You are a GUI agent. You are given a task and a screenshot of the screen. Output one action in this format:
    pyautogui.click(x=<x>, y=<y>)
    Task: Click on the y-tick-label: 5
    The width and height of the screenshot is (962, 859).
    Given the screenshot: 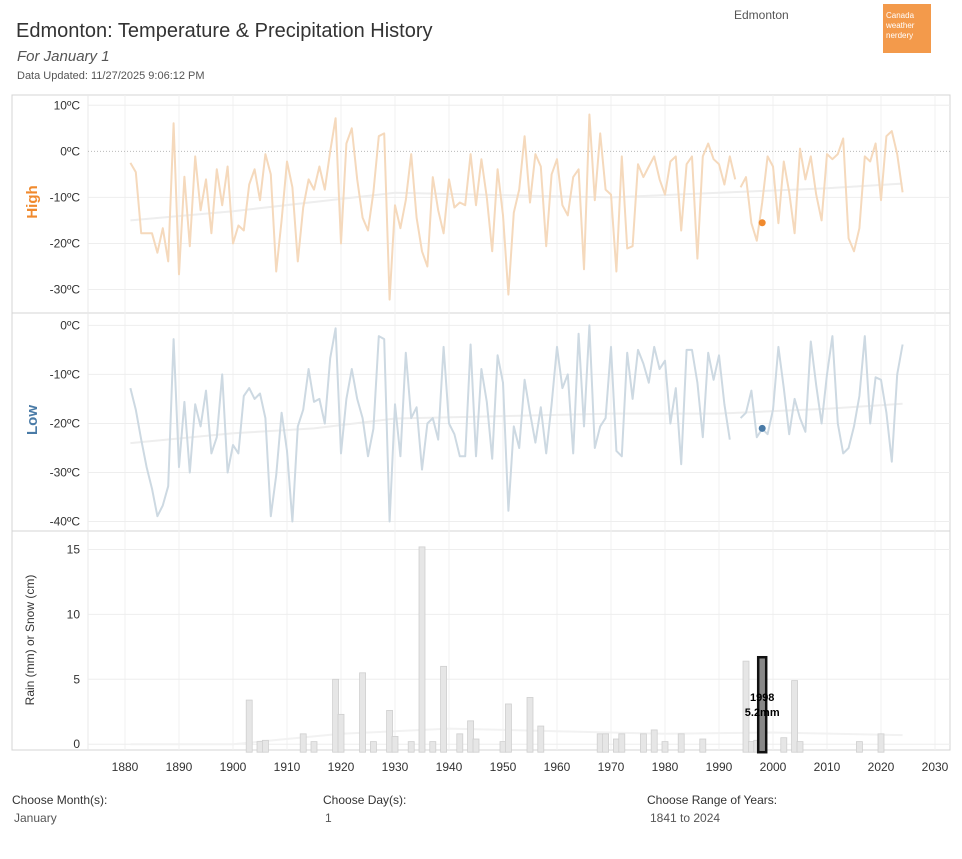 What is the action you would take?
    pyautogui.click(x=76, y=679)
    